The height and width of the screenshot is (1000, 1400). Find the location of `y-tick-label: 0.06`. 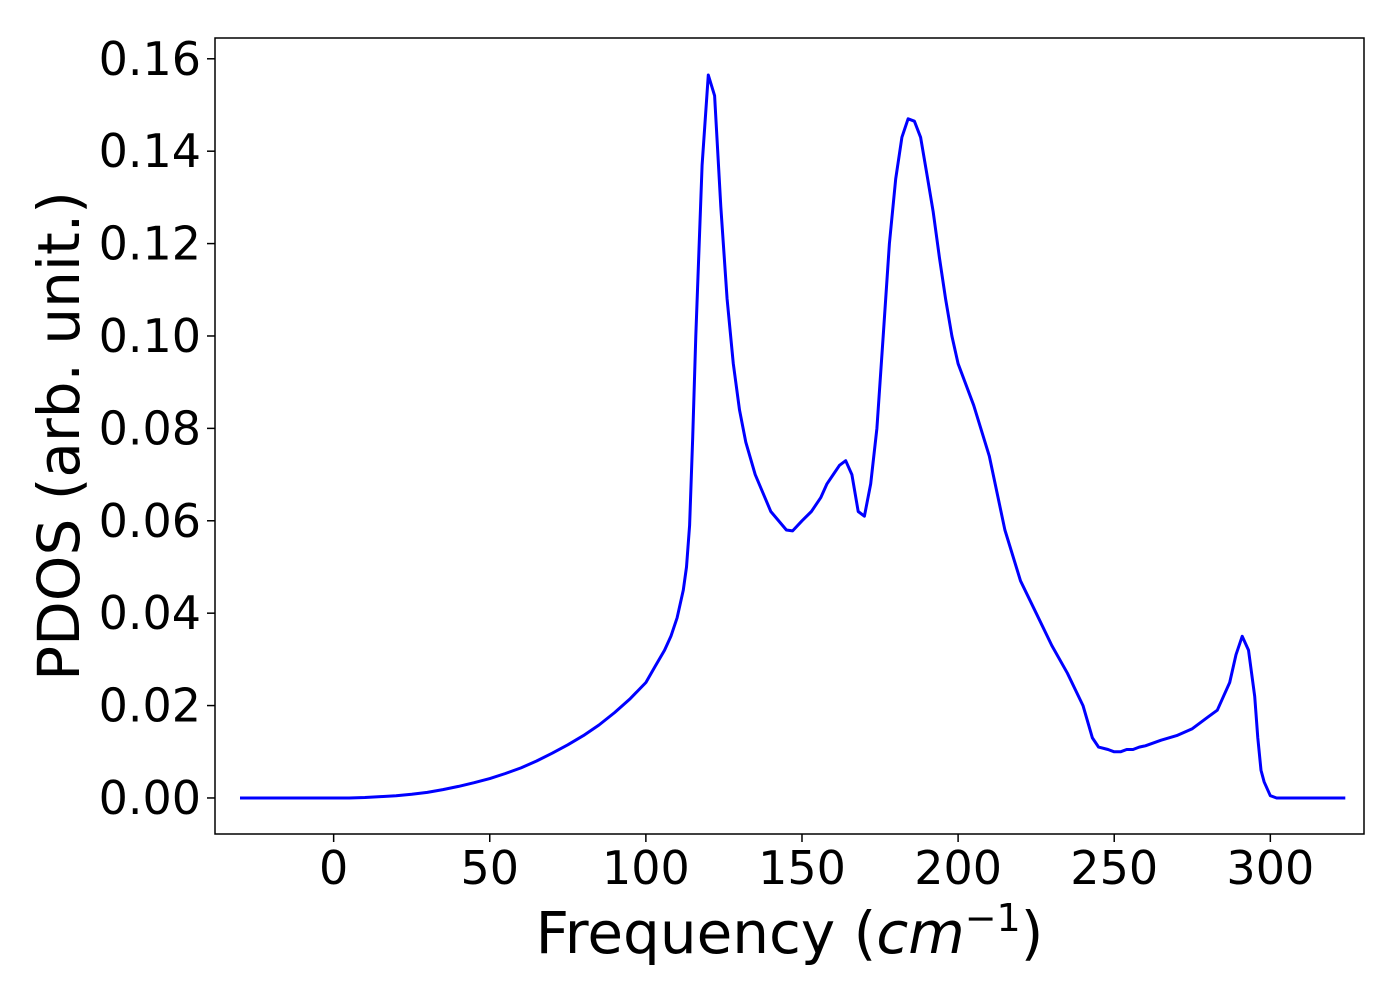

y-tick-label: 0.06 is located at coordinates (150, 521).